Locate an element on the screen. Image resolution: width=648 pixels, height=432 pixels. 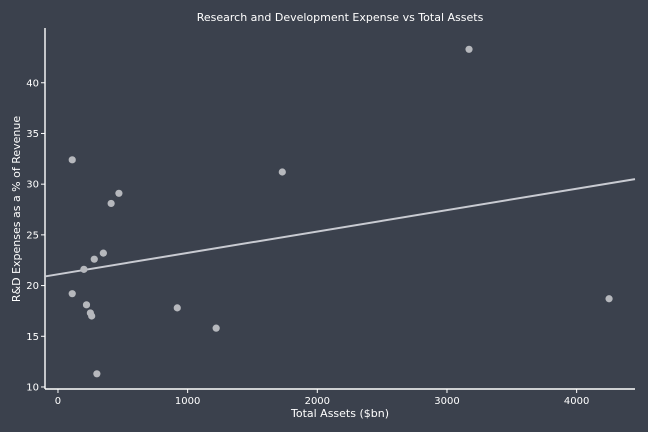
y-tick-label: 10 is located at coordinates (32, 387).